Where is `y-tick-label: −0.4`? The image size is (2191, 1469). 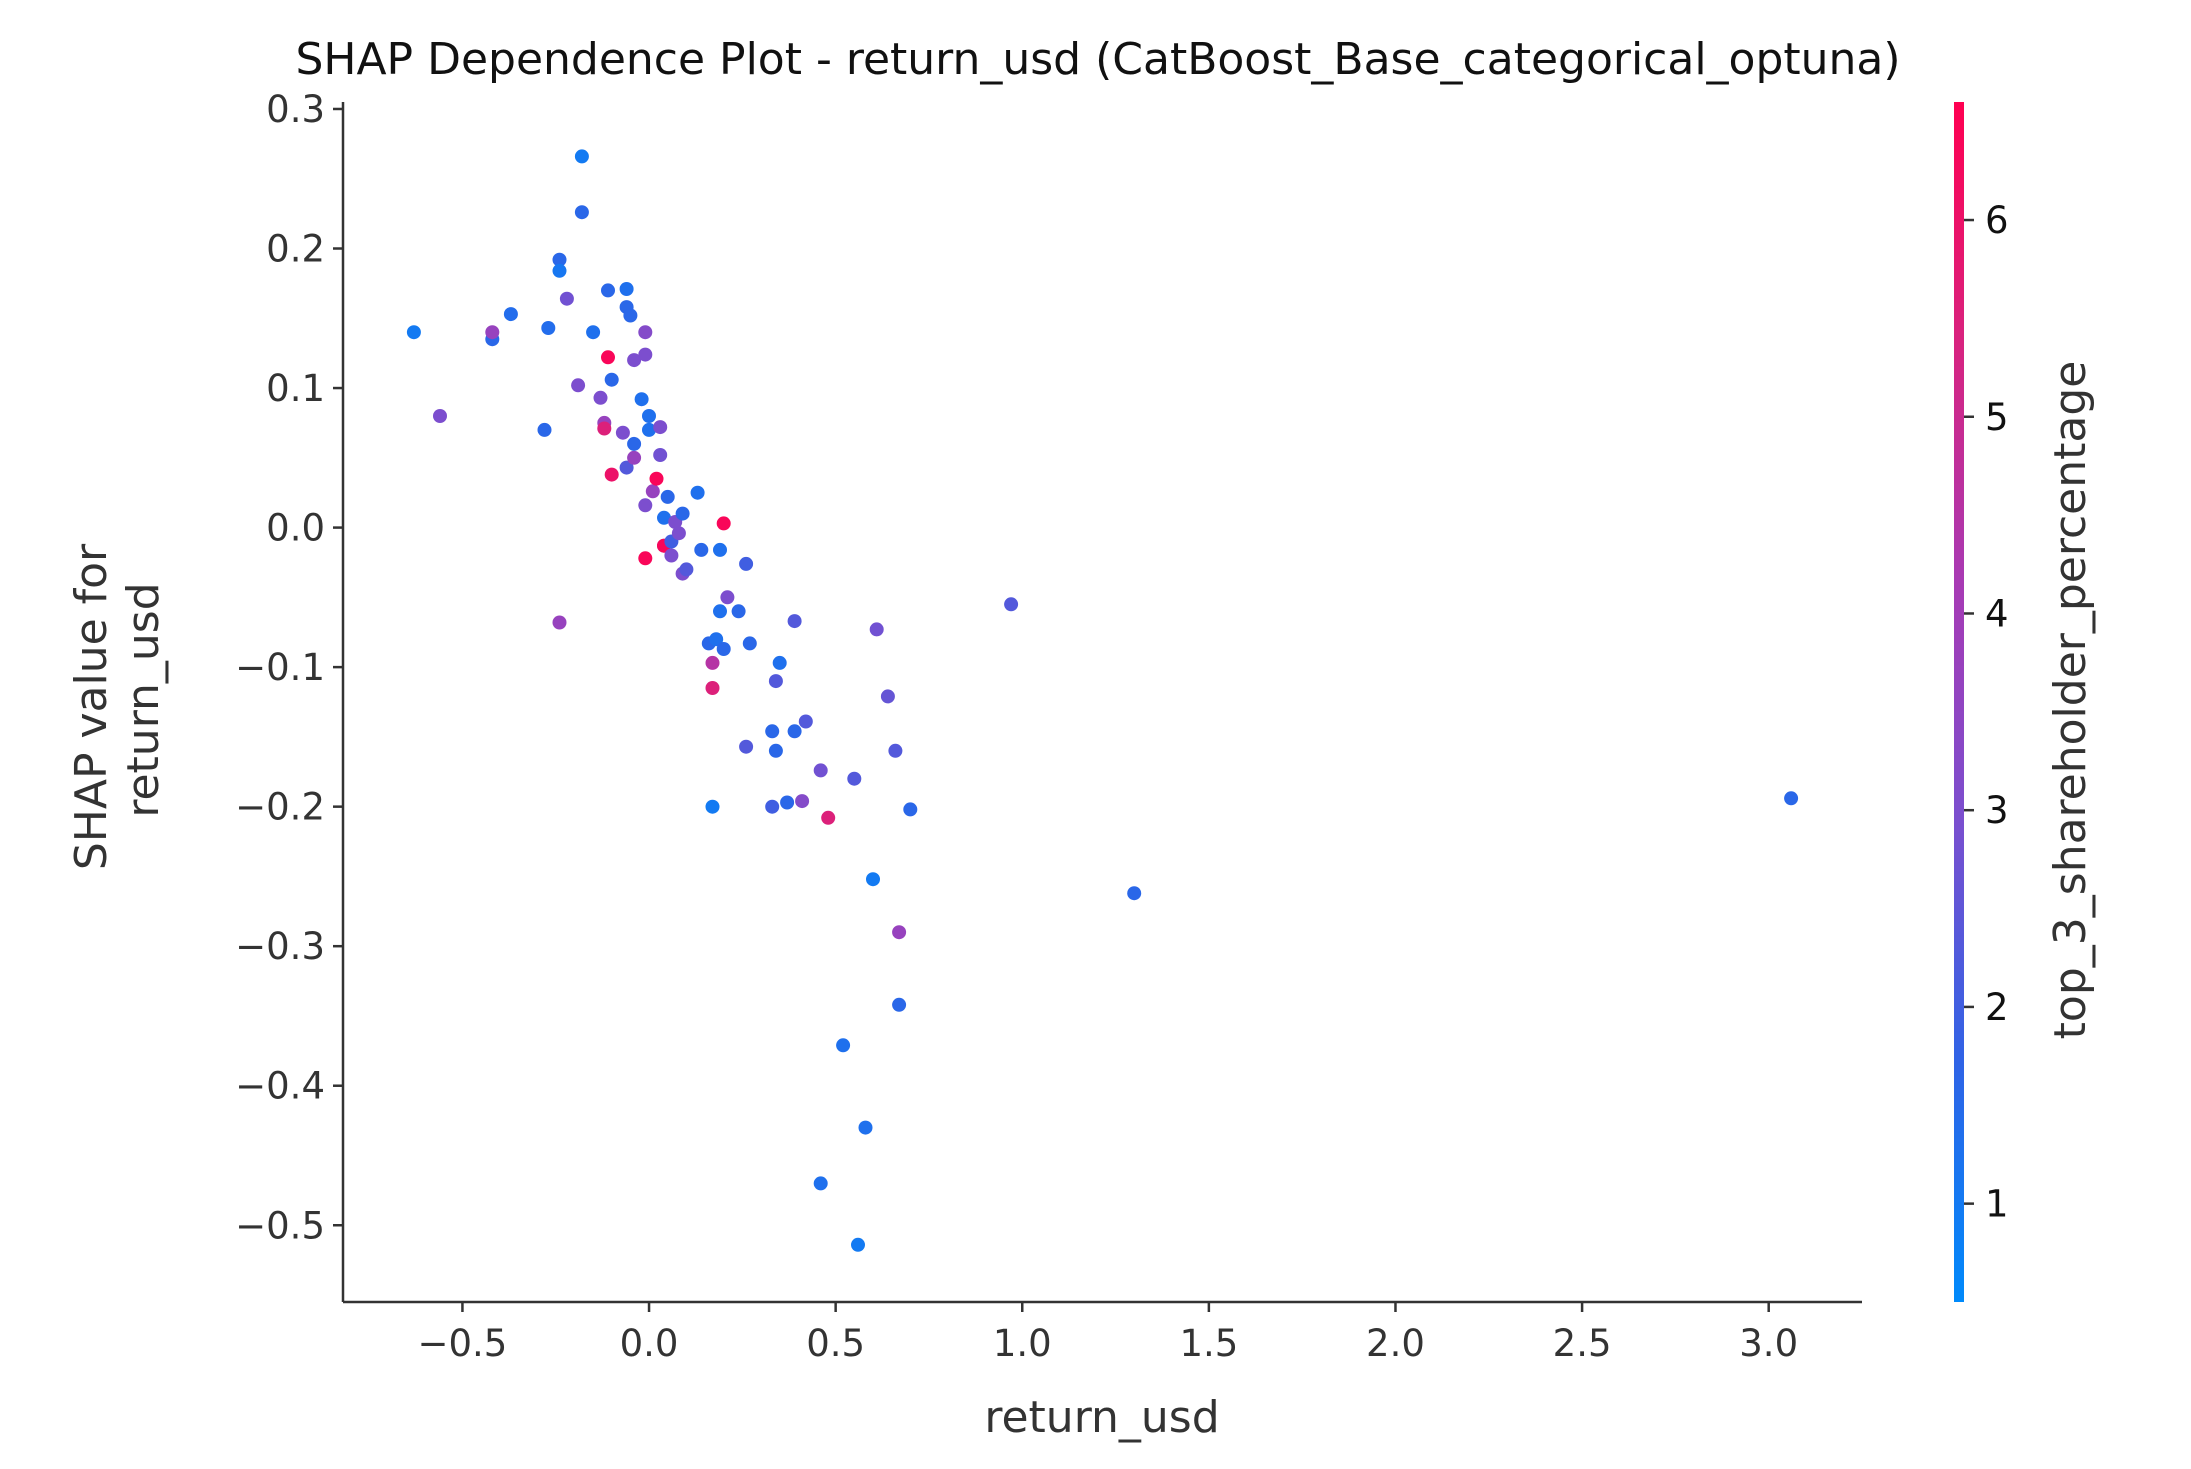 y-tick-label: −0.4 is located at coordinates (280, 1086).